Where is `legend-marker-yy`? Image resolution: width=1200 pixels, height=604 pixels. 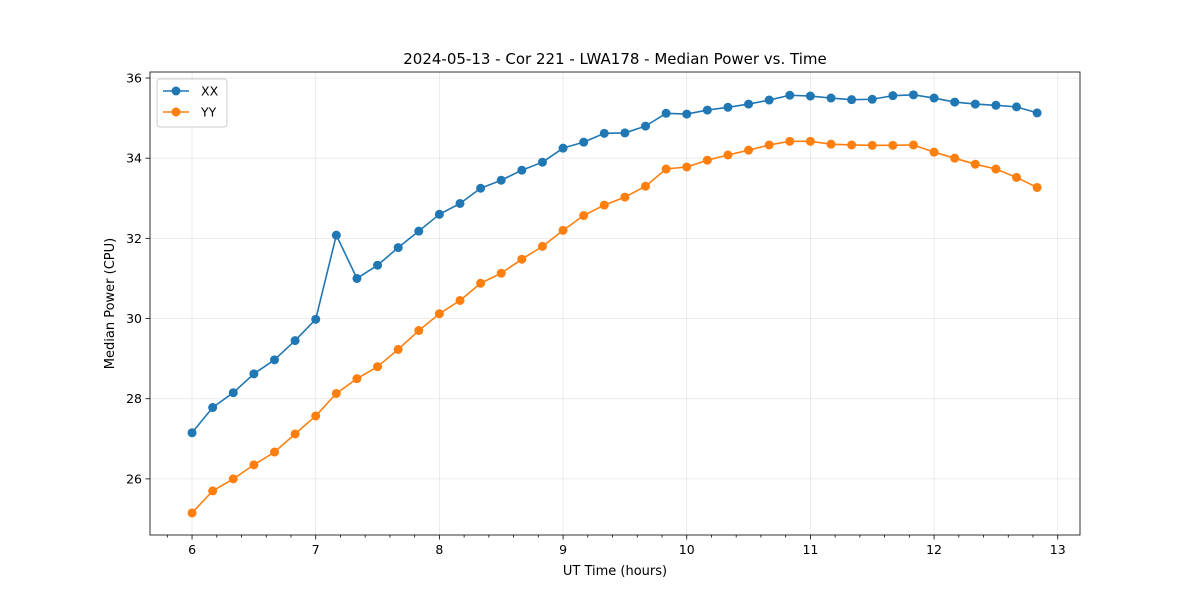 legend-marker-yy is located at coordinates (176, 112).